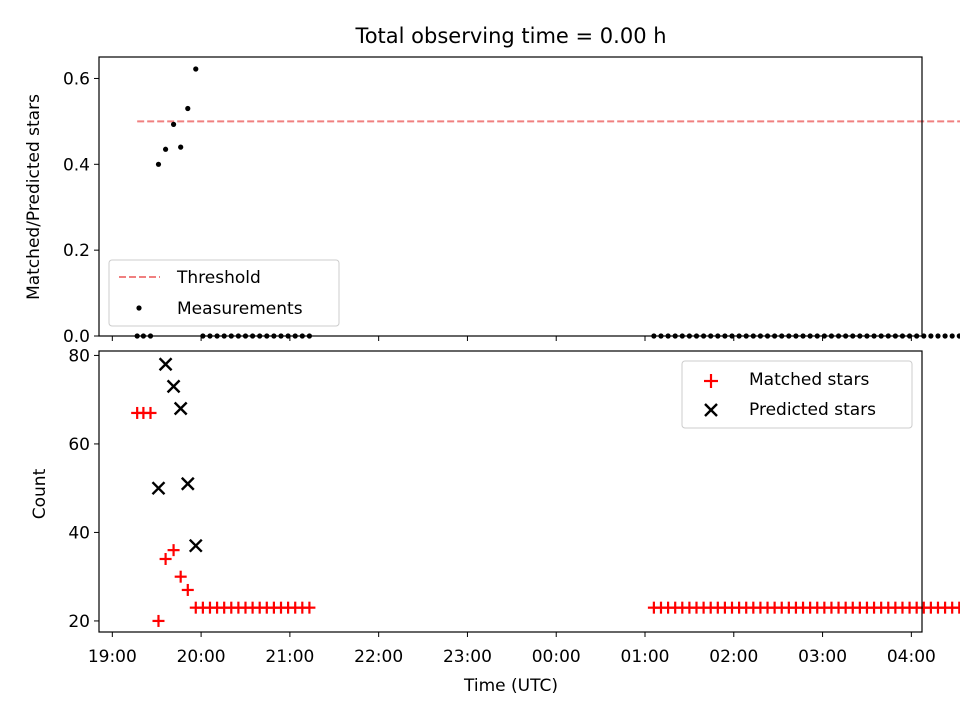 This screenshot has height=720, width=960. Describe the element at coordinates (79, 622) in the screenshot. I see `bottom-y-tick-label: 20` at that location.